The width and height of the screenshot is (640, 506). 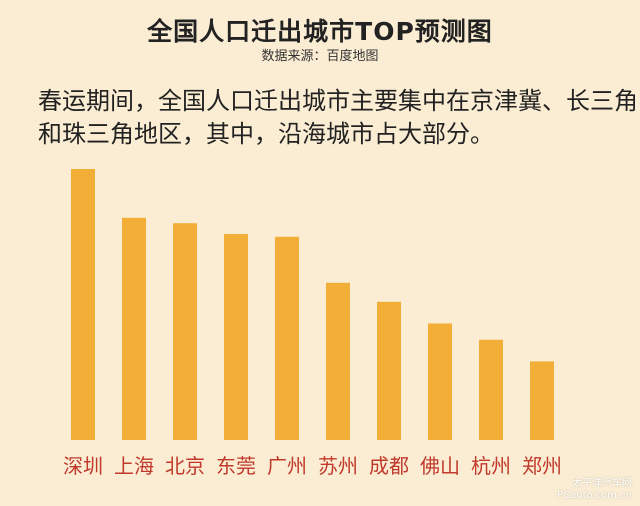 What do you see at coordinates (389, 466) in the screenshot?
I see `category-label-6: 成都` at bounding box center [389, 466].